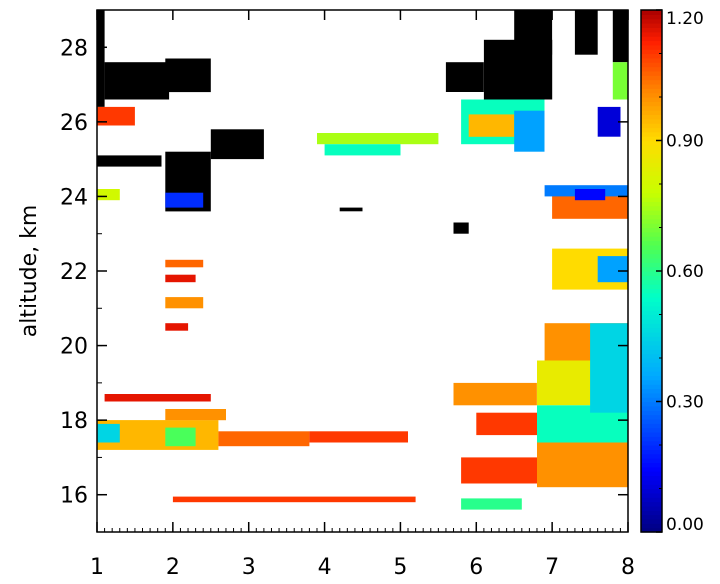 This screenshot has height=584, width=720. Describe the element at coordinates (685, 142) in the screenshot. I see `colorbar-tick-label: 0.90` at that location.